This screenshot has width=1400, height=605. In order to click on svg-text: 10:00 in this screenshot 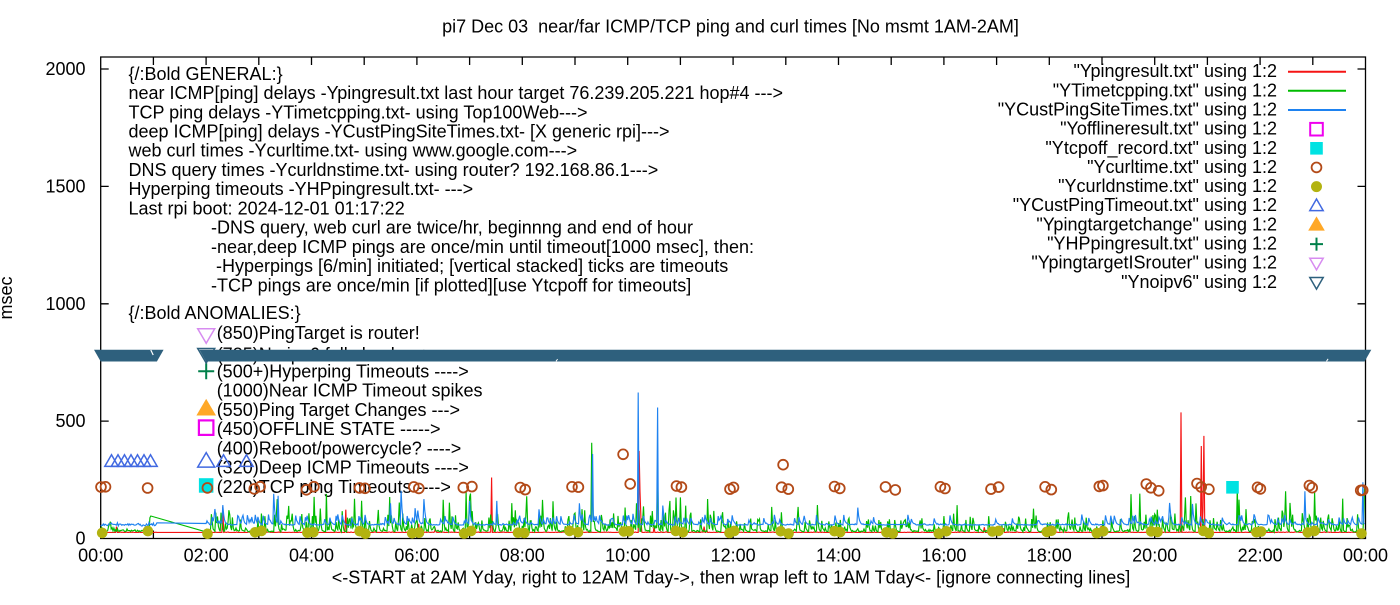, I will do `click(627, 556)`.